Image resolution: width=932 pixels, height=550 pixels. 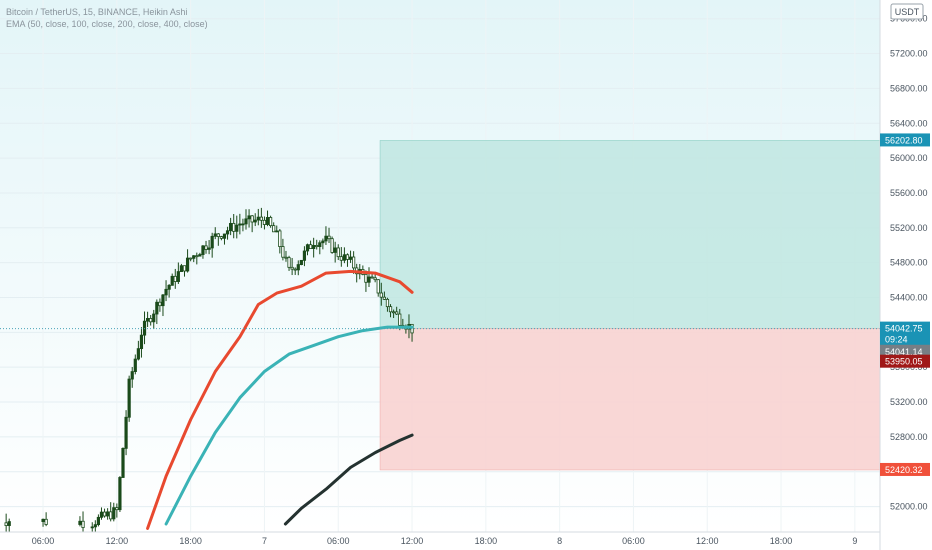 I want to click on price-tick-label: 55200.00, so click(x=909, y=228).